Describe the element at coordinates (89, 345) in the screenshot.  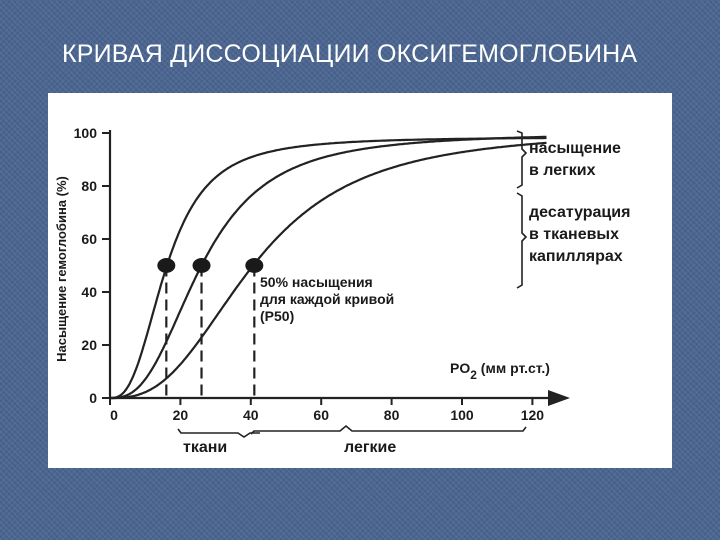
I see `y-tick-label: 20` at that location.